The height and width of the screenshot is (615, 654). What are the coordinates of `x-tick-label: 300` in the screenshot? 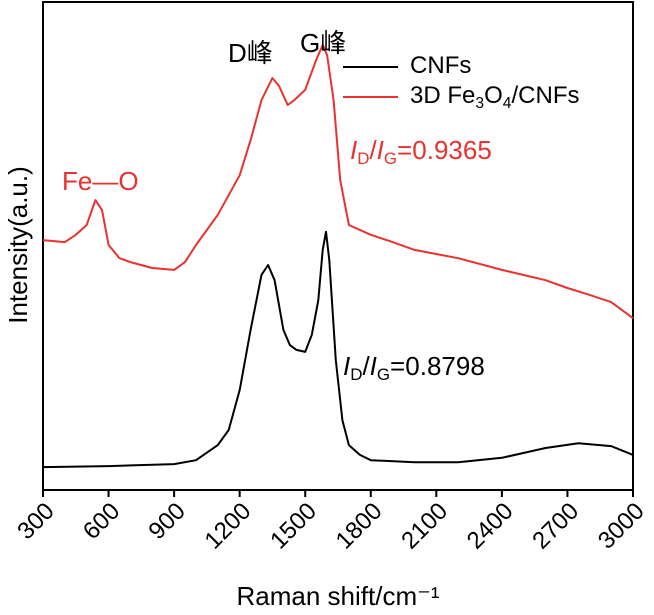 It's located at (35, 521).